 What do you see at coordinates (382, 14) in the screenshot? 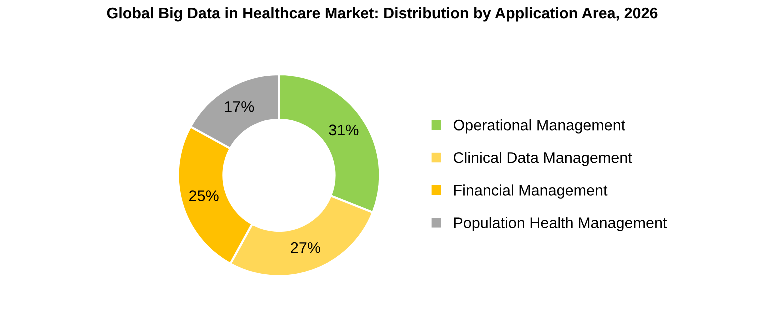
I see `chart-title: Global Big Data in Healthcare Market: Distribution by Application Area, 2026` at bounding box center [382, 14].